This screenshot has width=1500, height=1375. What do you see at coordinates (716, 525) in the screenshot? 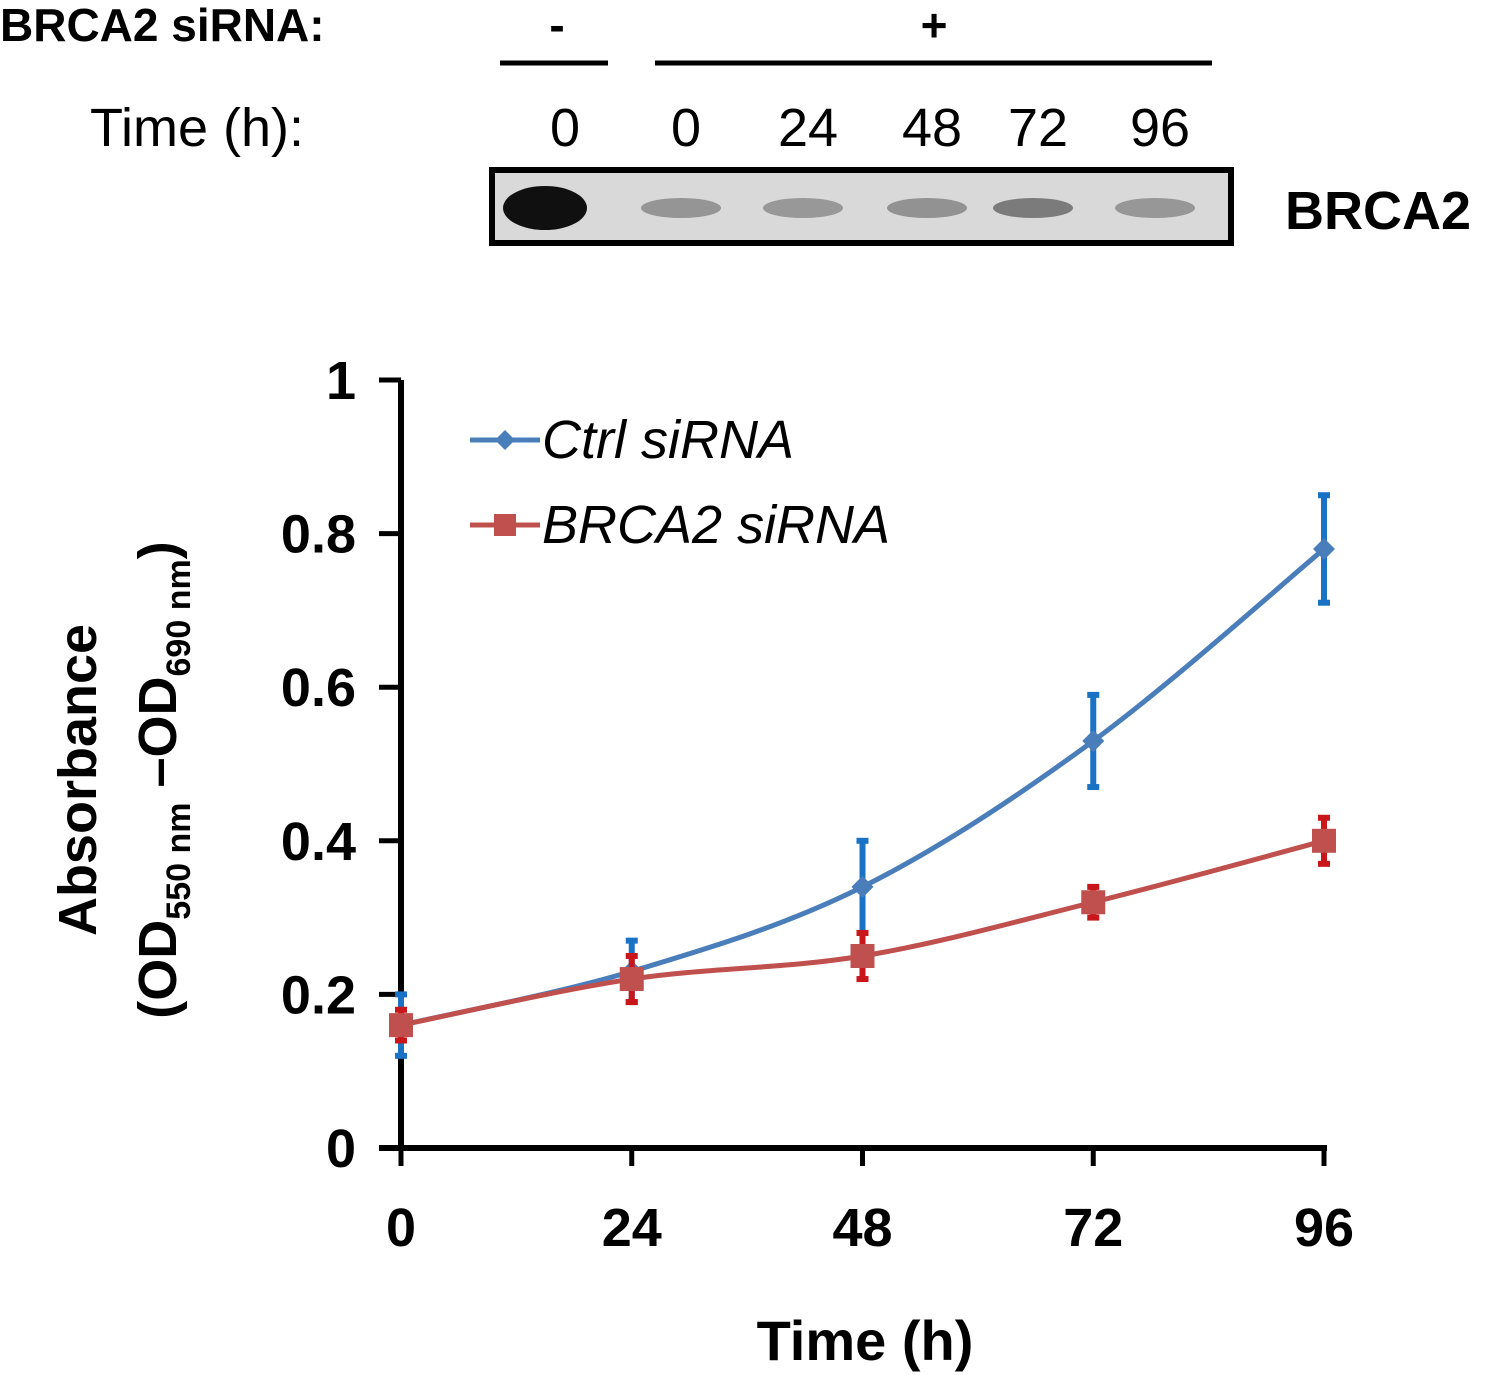
I see `legend-label-brca2: BRCA2 siRNA` at bounding box center [716, 525].